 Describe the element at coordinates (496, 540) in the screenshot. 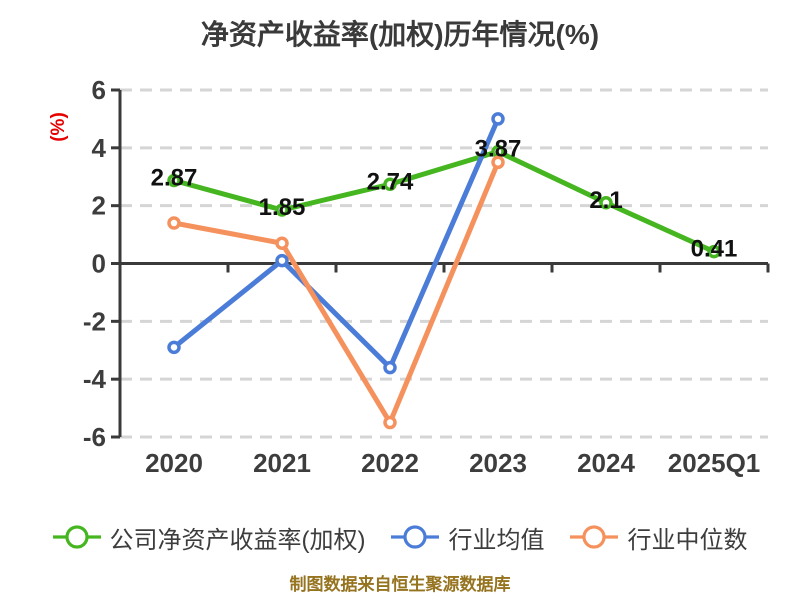

I see `legend-label-industry-avg: 行业均值` at that location.